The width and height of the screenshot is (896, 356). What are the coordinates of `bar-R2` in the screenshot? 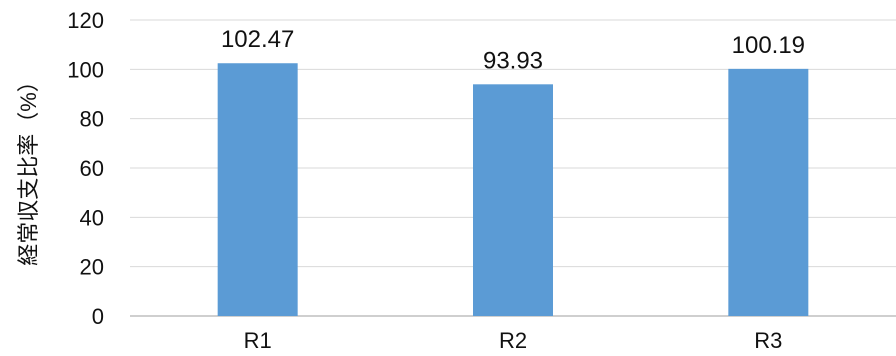 It's located at (513, 200).